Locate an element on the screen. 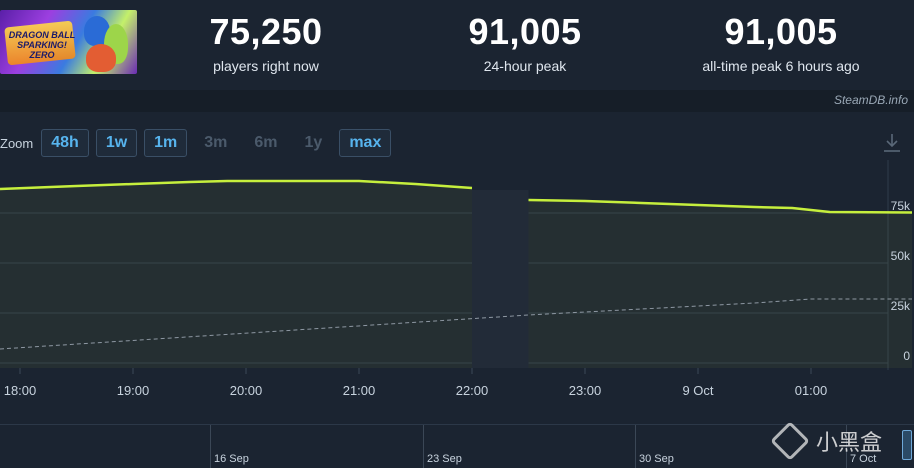 The height and width of the screenshot is (468, 914). xiaoheihe-watermark-text: 小黑盒 is located at coordinates (849, 443).